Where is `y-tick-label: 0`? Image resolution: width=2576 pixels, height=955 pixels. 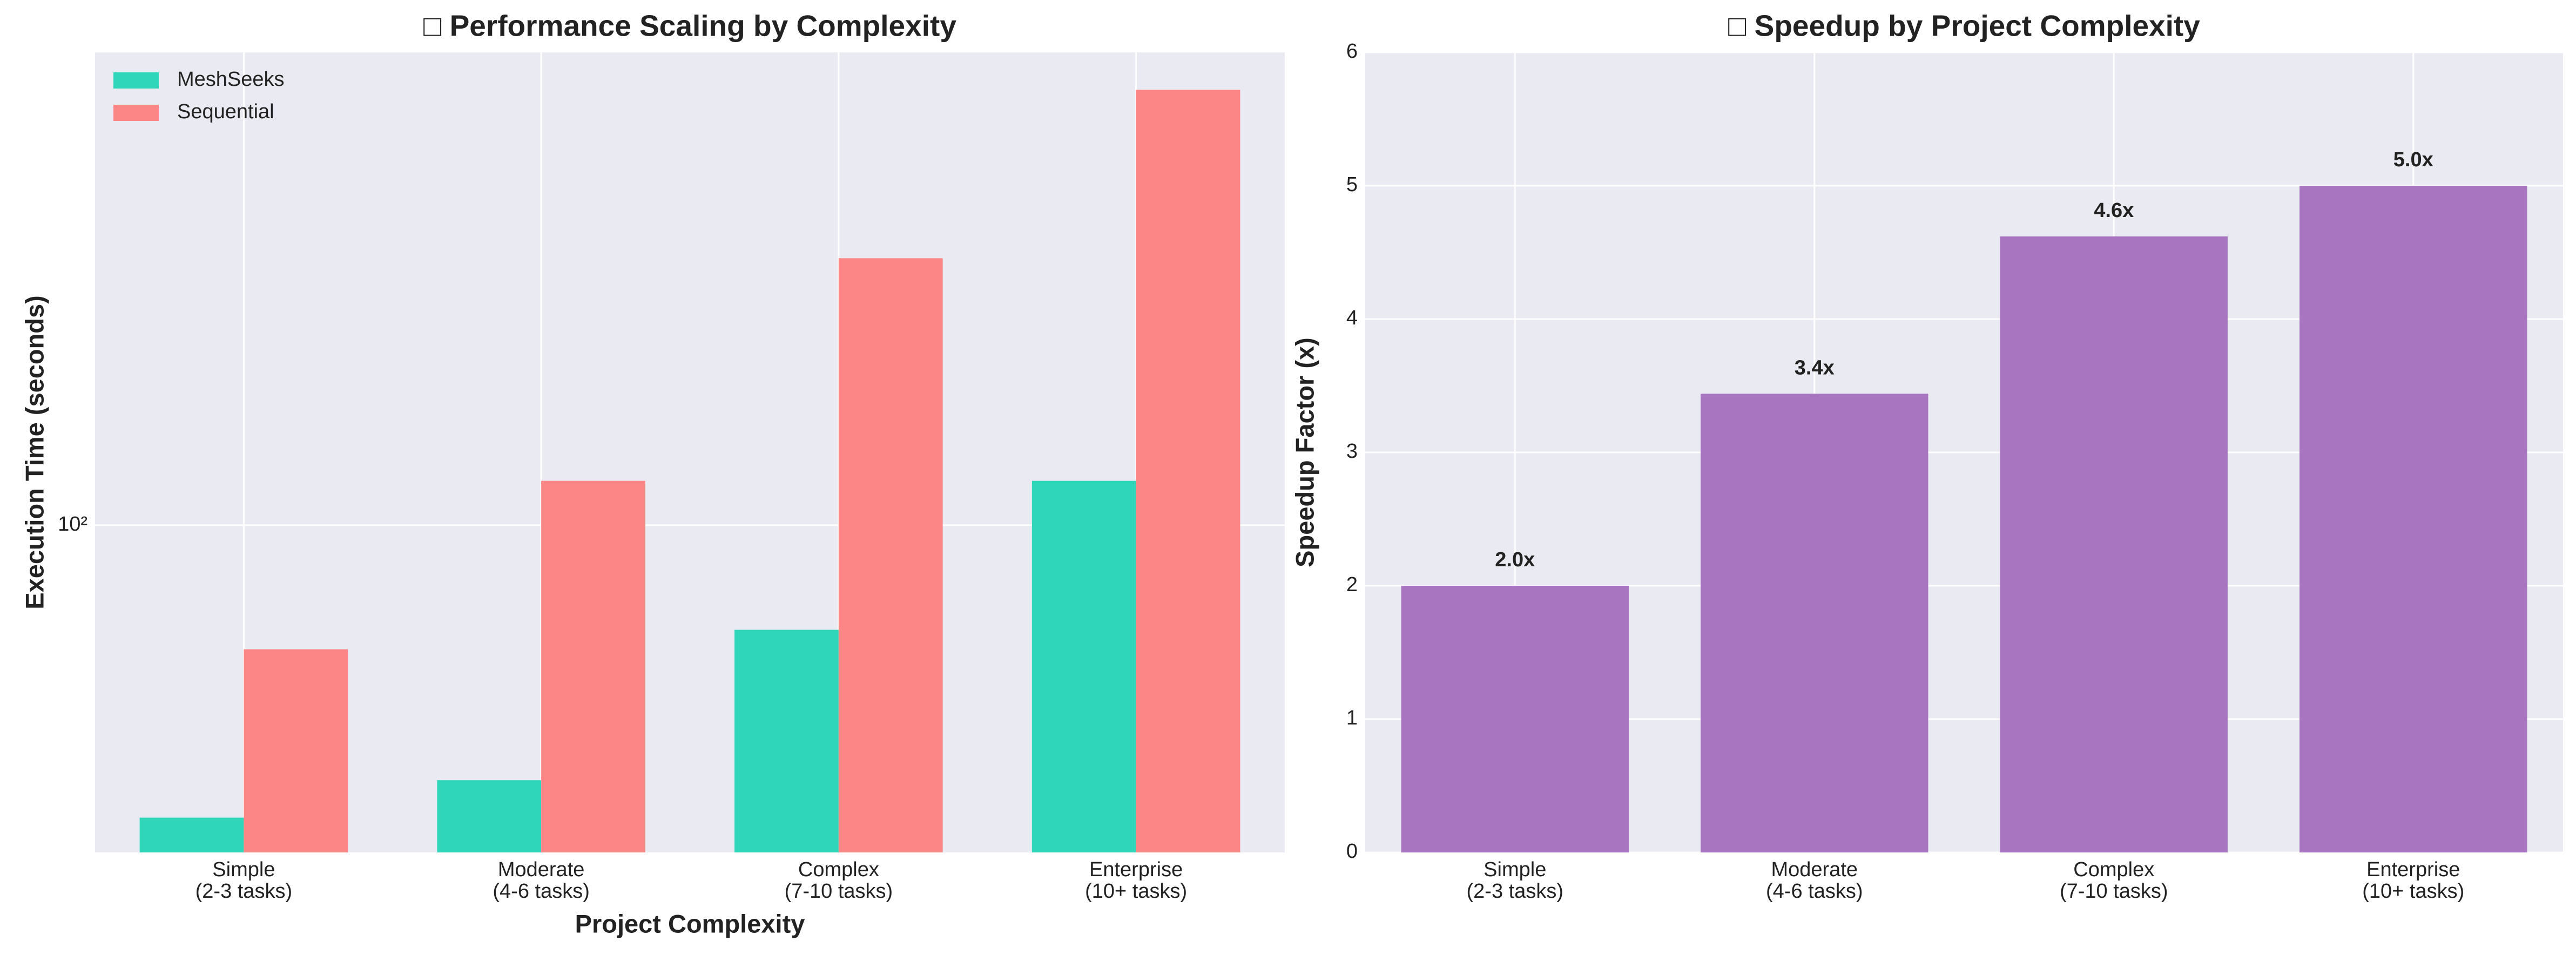 y-tick-label: 0 is located at coordinates (1352, 851).